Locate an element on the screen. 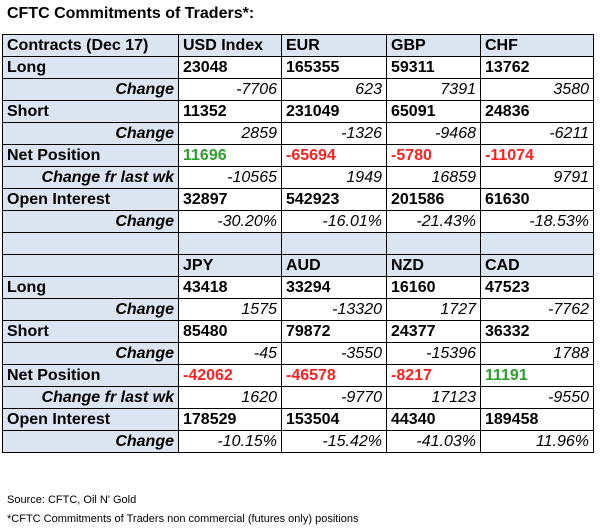  cell-value: 2859 is located at coordinates (230, 133).